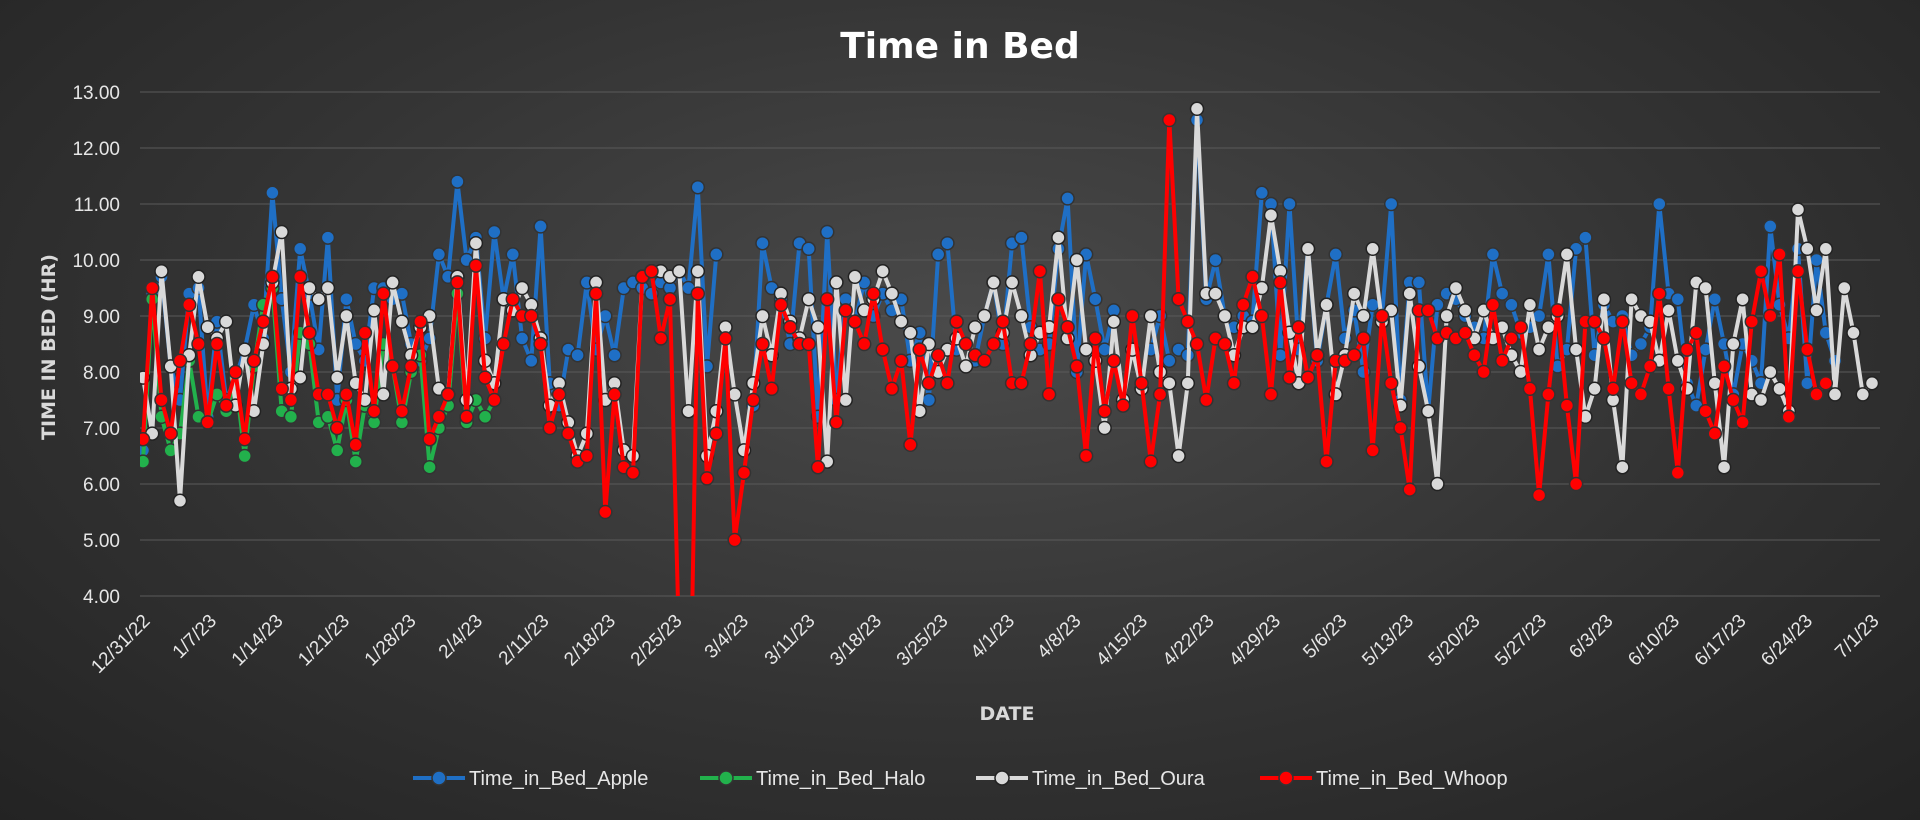 The height and width of the screenshot is (820, 1920). I want to click on x-tick-label: 3/11/23, so click(790, 640).